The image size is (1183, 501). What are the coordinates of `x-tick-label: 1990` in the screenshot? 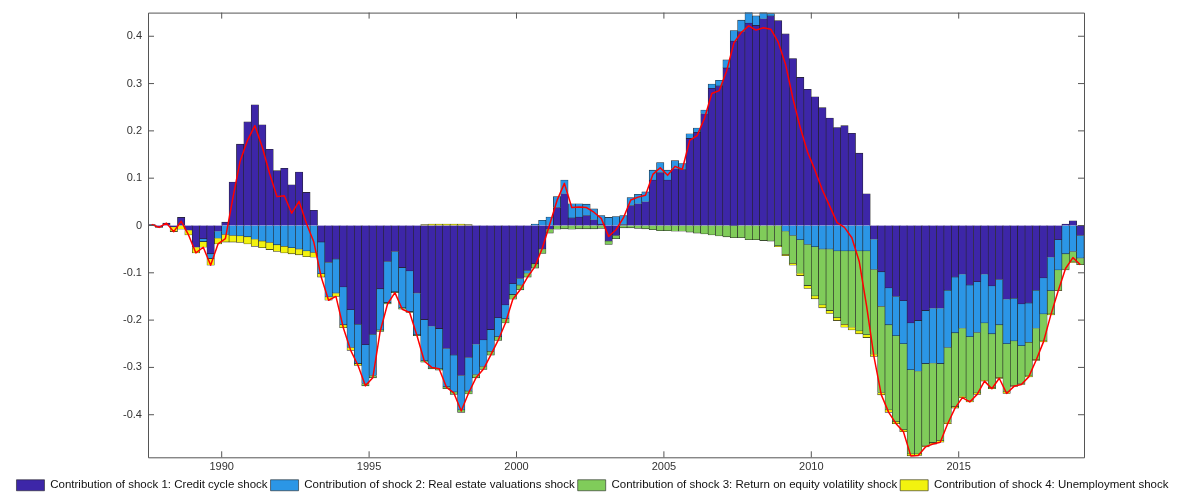 It's located at (221, 465).